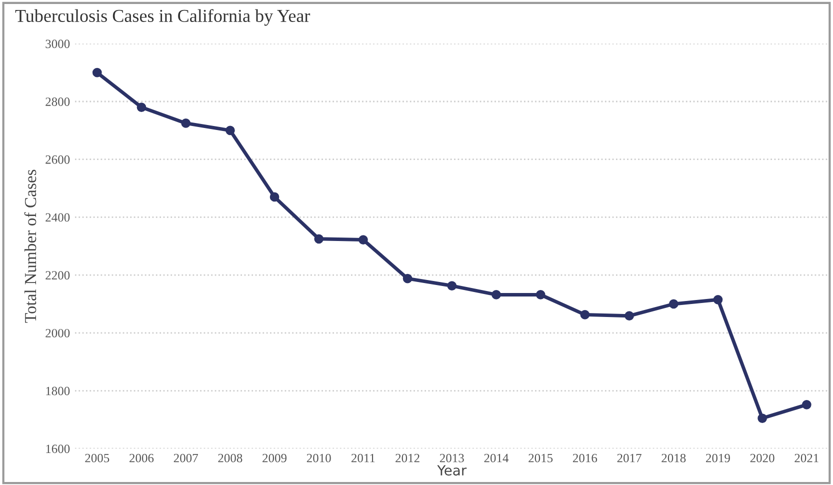  Describe the element at coordinates (58, 217) in the screenshot. I see `y-tick-label: 2400` at that location.